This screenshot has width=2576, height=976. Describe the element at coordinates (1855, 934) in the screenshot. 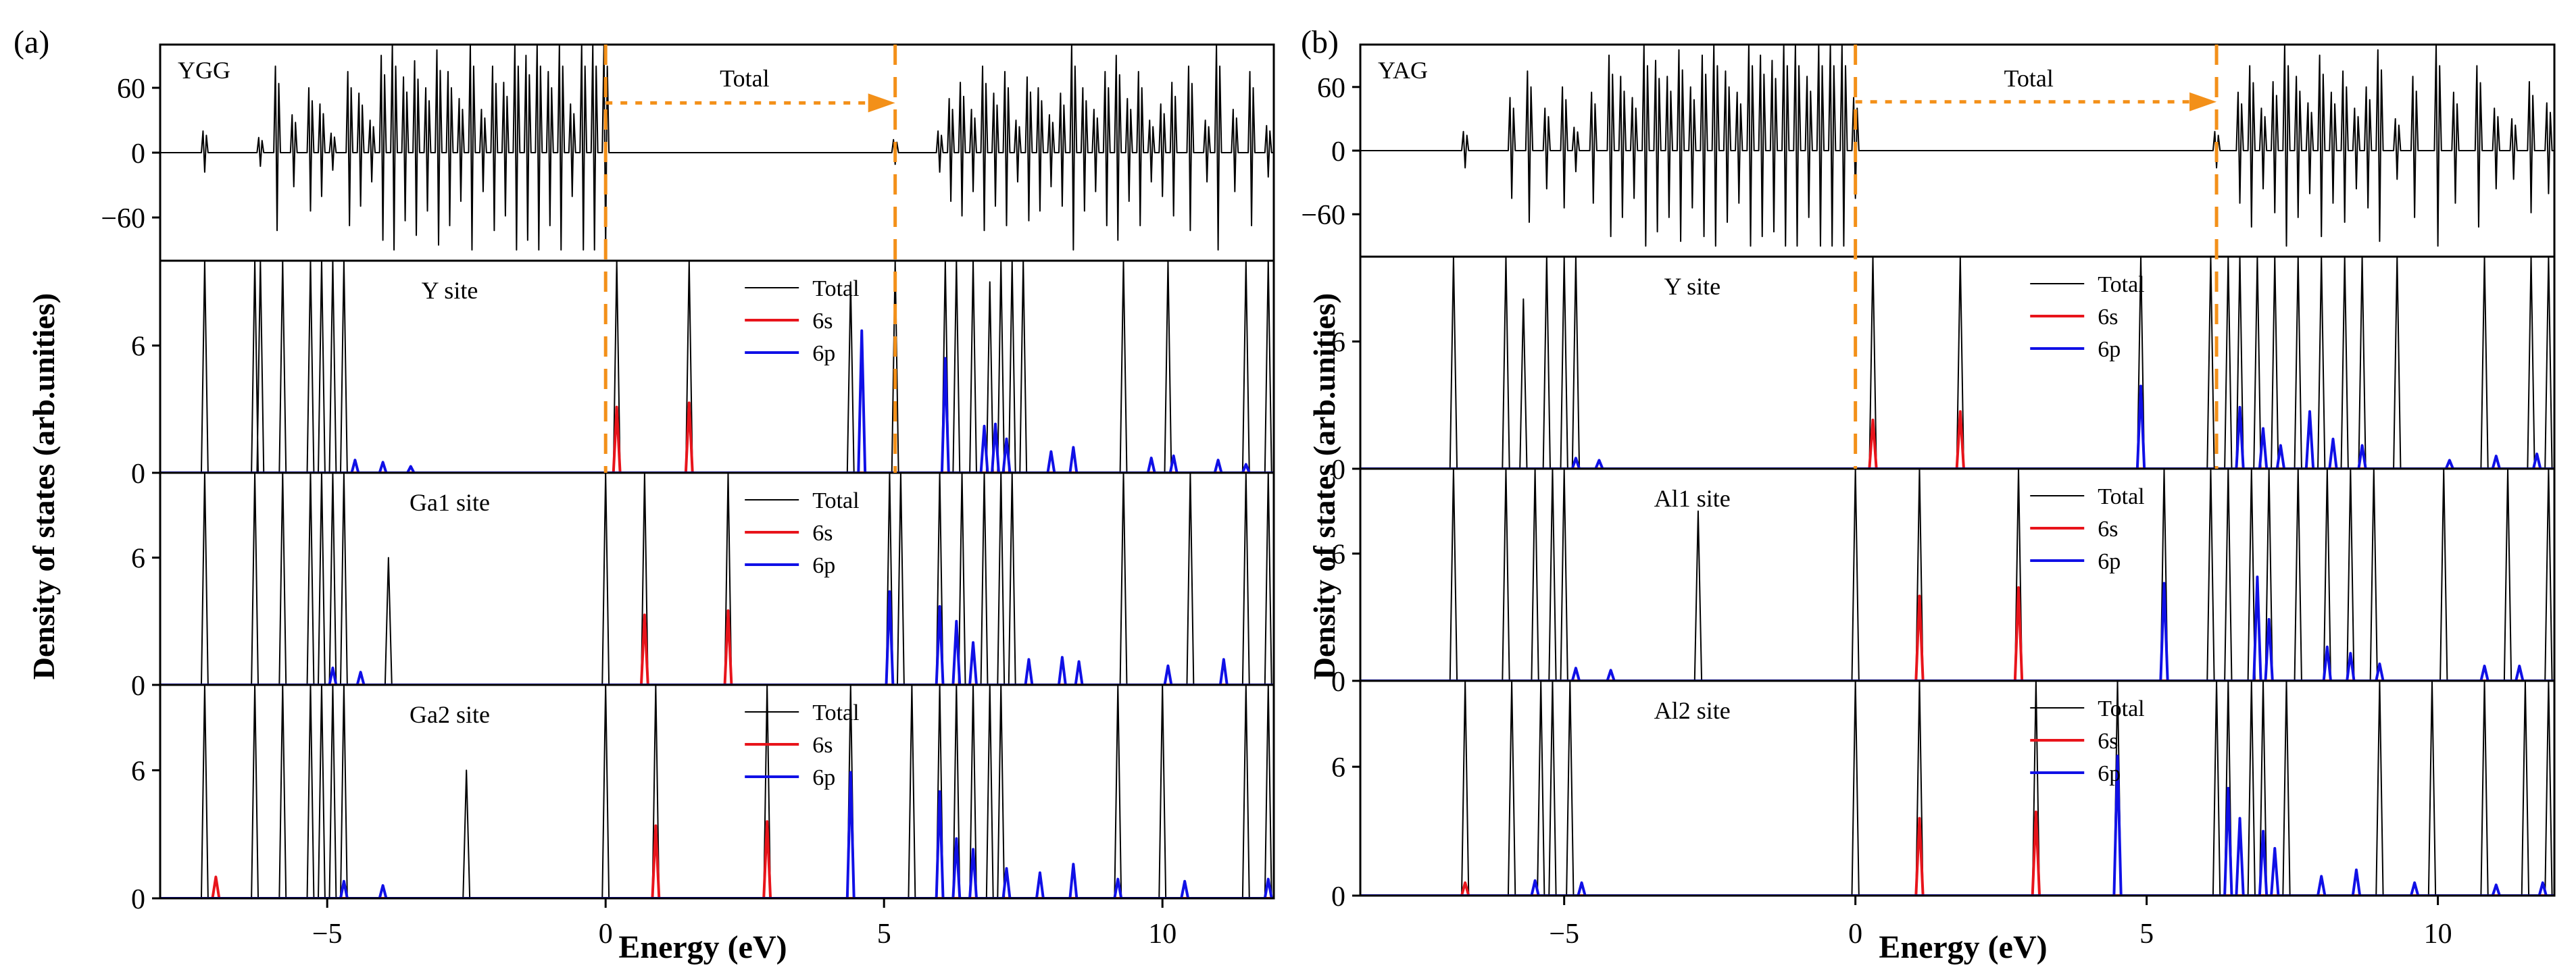

I see `x-tick-label: 0` at that location.